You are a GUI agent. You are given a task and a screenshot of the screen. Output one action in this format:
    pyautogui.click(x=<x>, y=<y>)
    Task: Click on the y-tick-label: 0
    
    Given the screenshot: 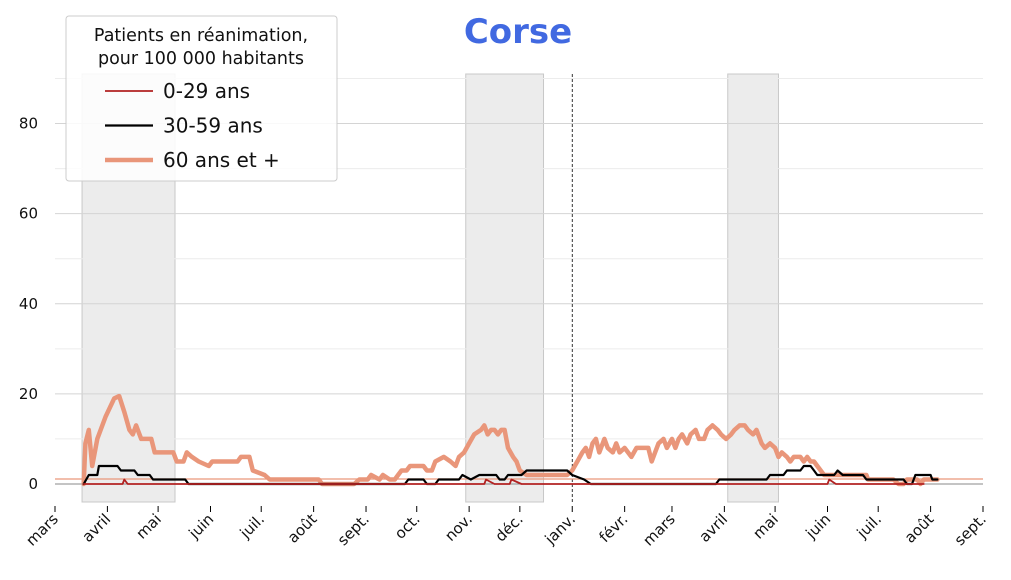 What is the action you would take?
    pyautogui.click(x=33, y=484)
    